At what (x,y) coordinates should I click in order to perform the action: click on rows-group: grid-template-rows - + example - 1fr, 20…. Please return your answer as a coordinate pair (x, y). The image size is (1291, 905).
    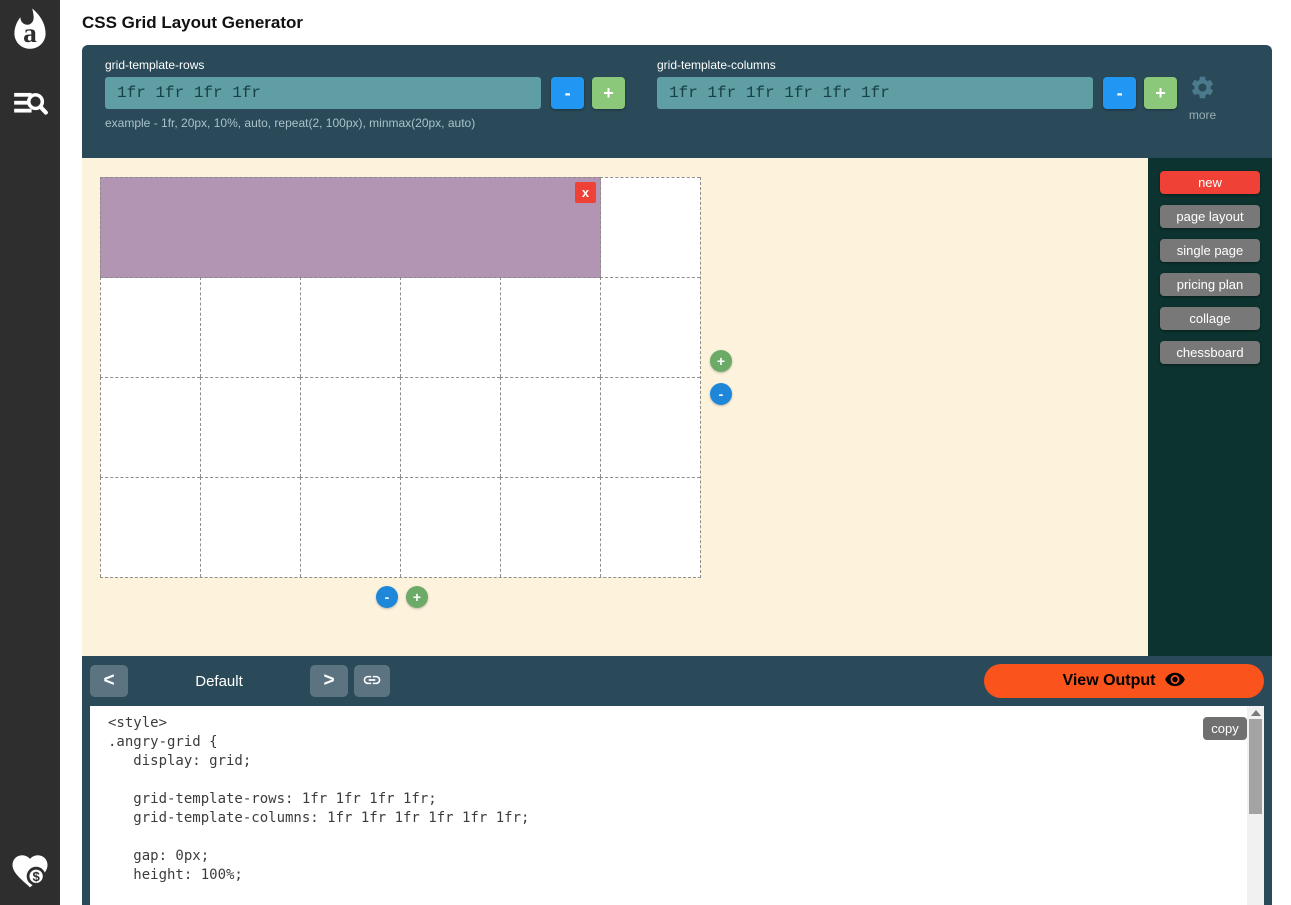
    Looking at the image, I should click on (365, 108).